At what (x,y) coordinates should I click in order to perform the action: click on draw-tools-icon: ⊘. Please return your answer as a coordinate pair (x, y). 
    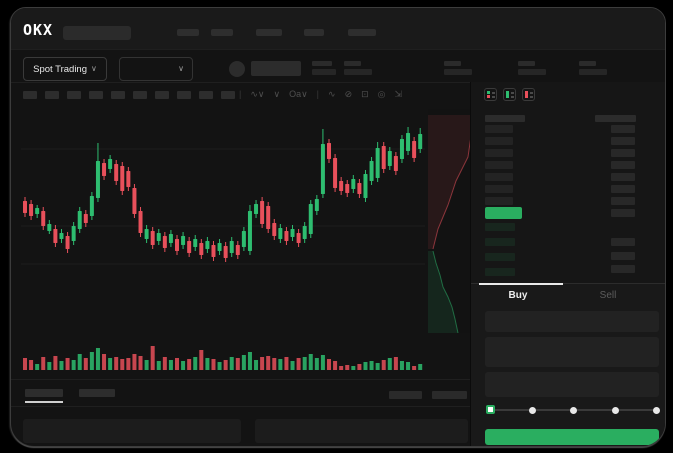
    Looking at the image, I should click on (348, 93).